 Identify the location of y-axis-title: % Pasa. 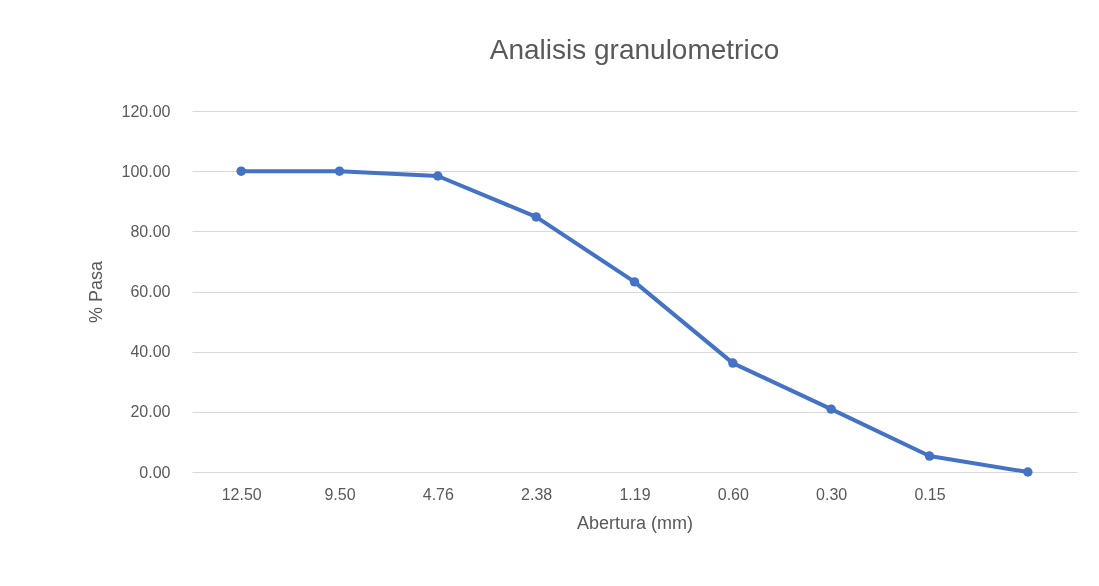
(95, 292).